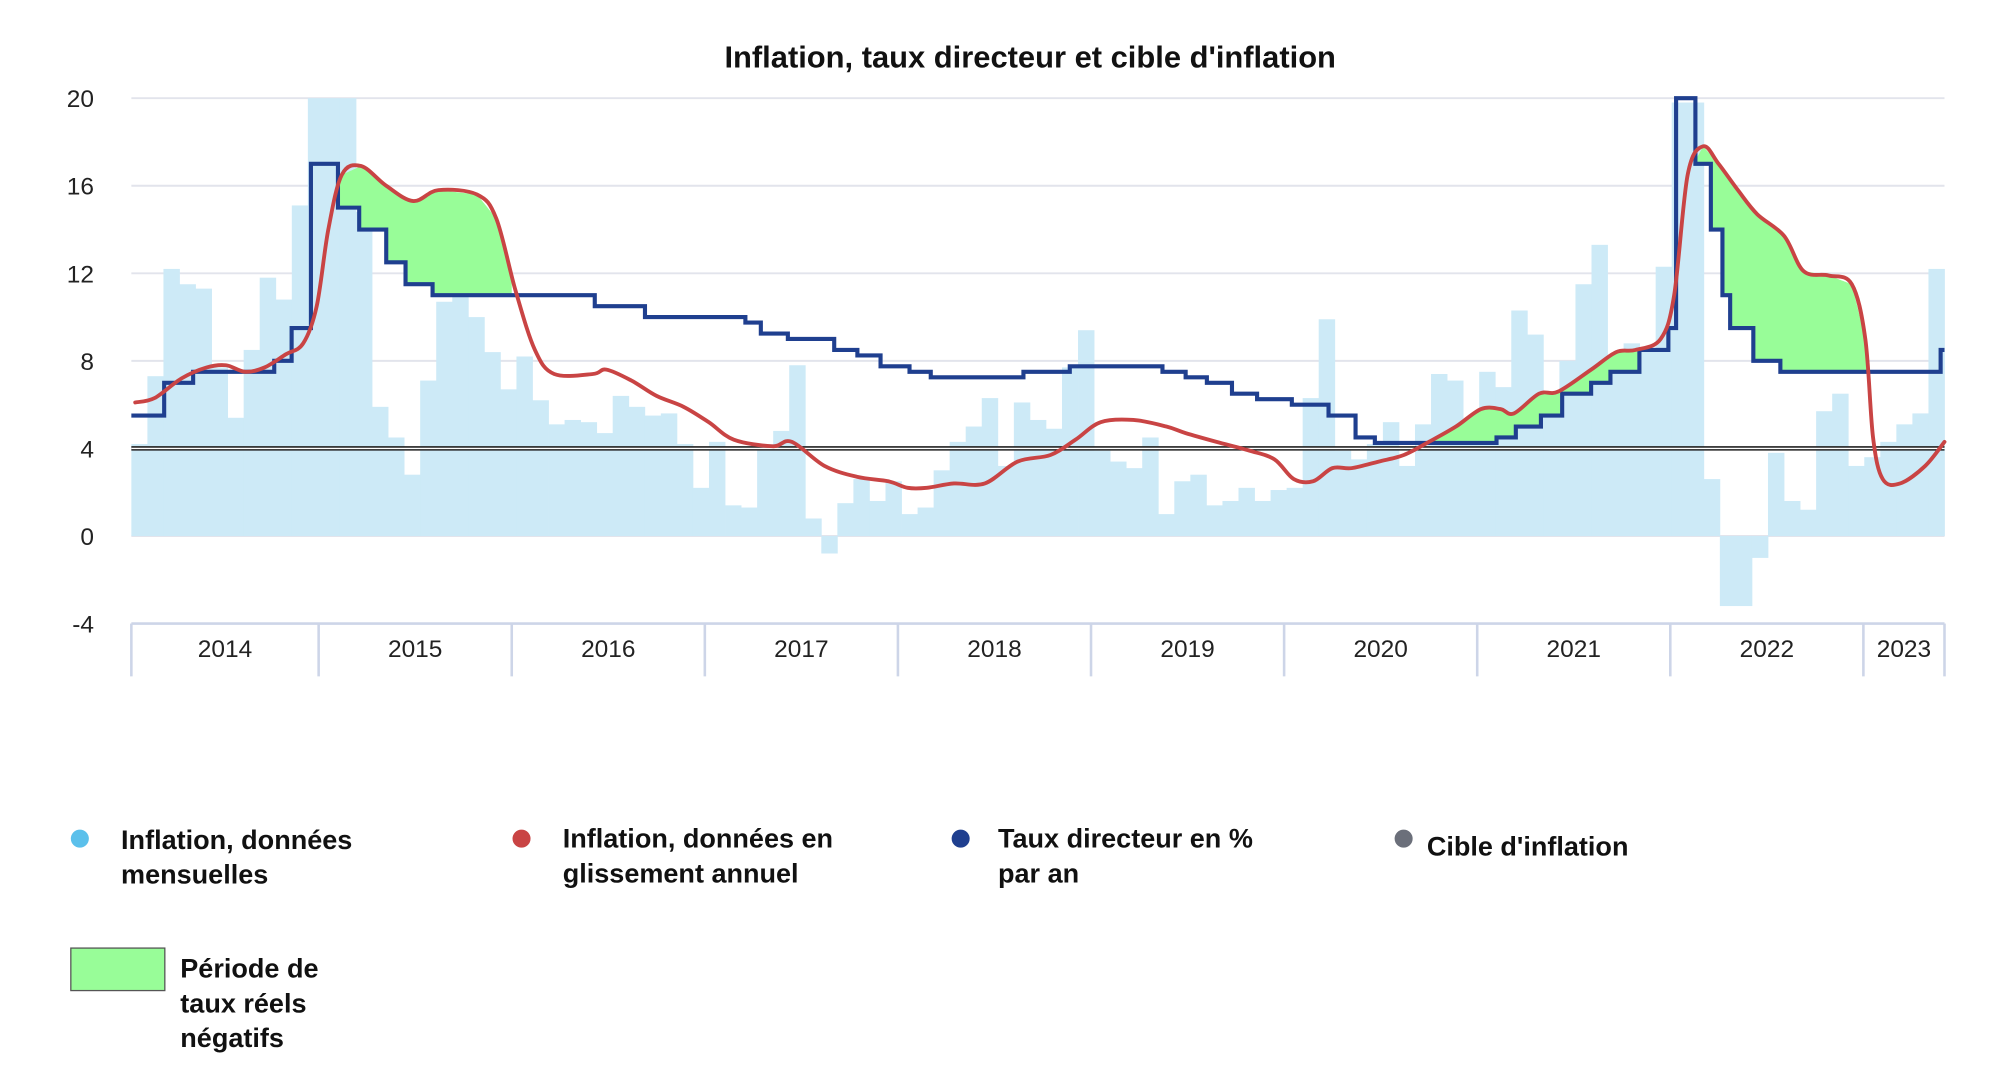 This screenshot has width=1996, height=1072. I want to click on legend-item-monthly-inflation: Inflation, données mensuelles, so click(211, 857).